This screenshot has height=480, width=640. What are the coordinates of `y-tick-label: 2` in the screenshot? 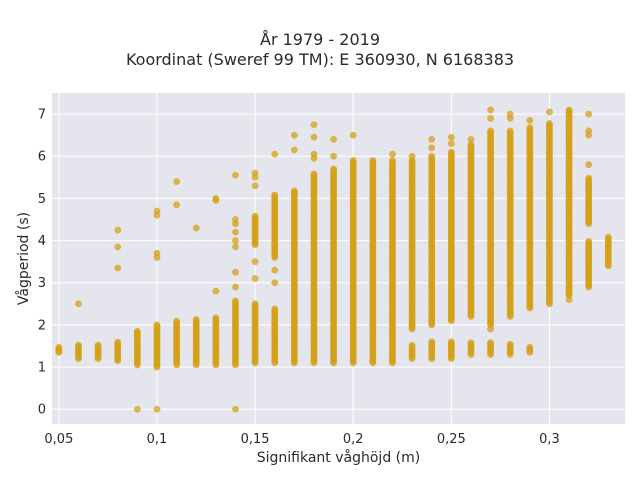 It's located at (42, 325).